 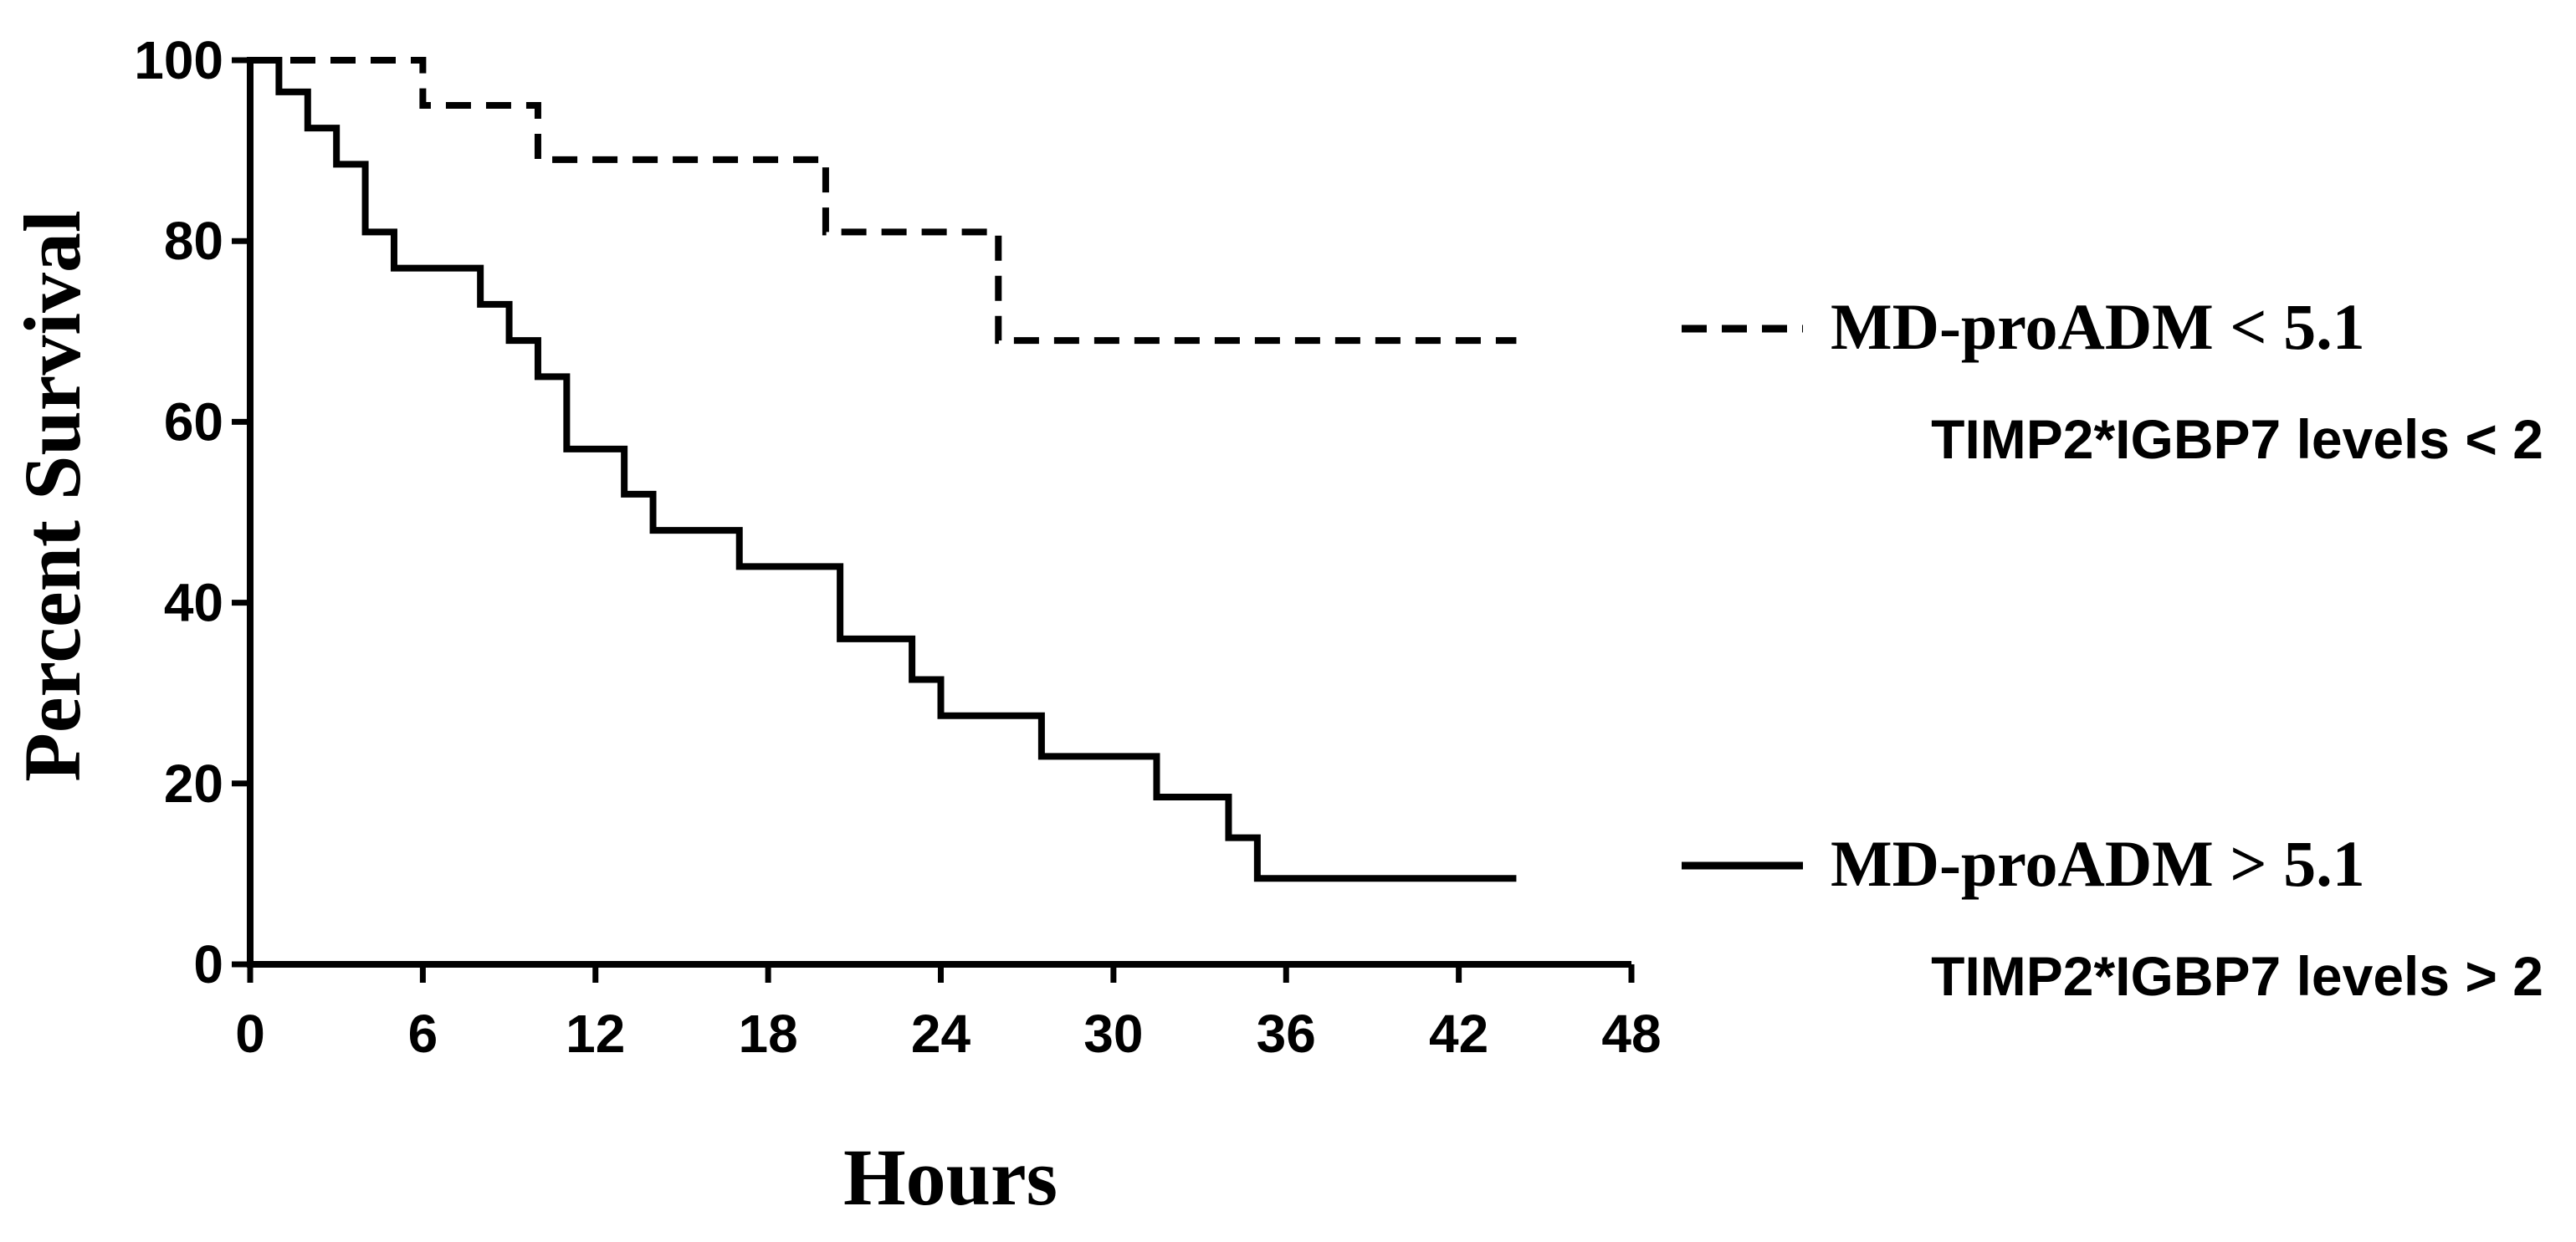 What do you see at coordinates (179, 60) in the screenshot?
I see `y-tick-label: 100` at bounding box center [179, 60].